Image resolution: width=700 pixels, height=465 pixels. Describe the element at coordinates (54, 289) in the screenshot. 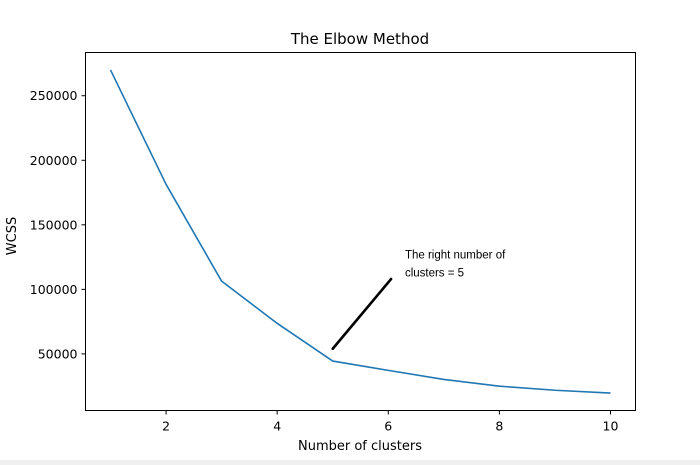

I see `y-tick-label-100000: 100000` at that location.